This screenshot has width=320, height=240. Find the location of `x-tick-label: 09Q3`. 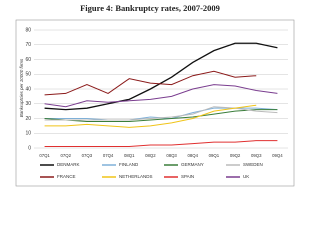

x-tick-label: 09Q3 is located at coordinates (256, 155).